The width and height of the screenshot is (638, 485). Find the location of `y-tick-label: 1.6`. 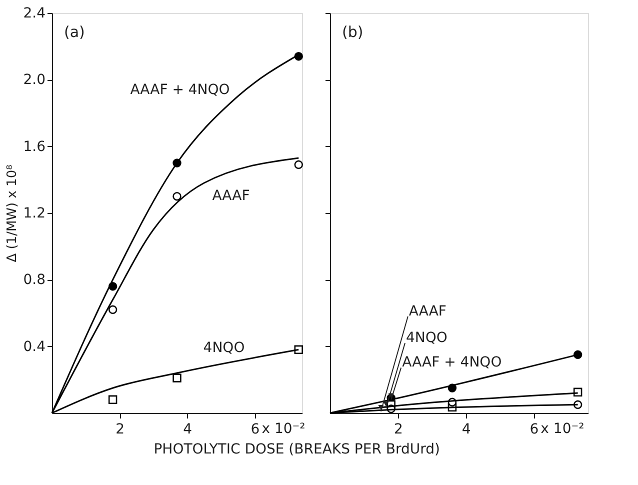

y-tick-label: 1.6 is located at coordinates (34, 146).